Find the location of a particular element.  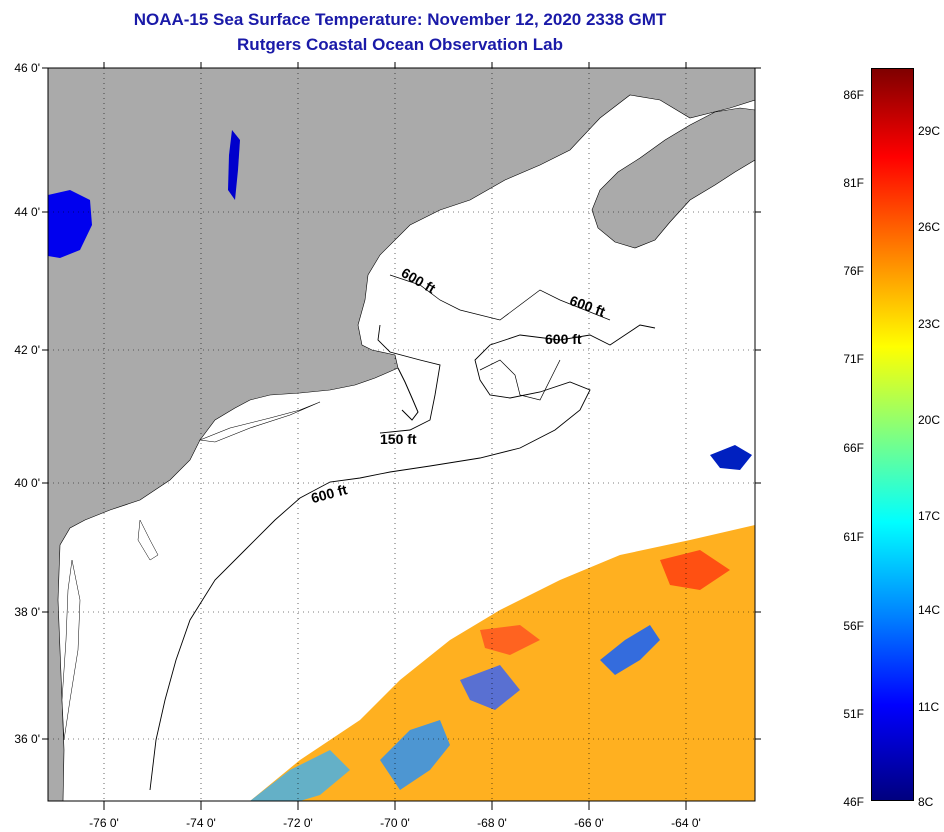

latitude-label: 46 0' is located at coordinates (27, 68).